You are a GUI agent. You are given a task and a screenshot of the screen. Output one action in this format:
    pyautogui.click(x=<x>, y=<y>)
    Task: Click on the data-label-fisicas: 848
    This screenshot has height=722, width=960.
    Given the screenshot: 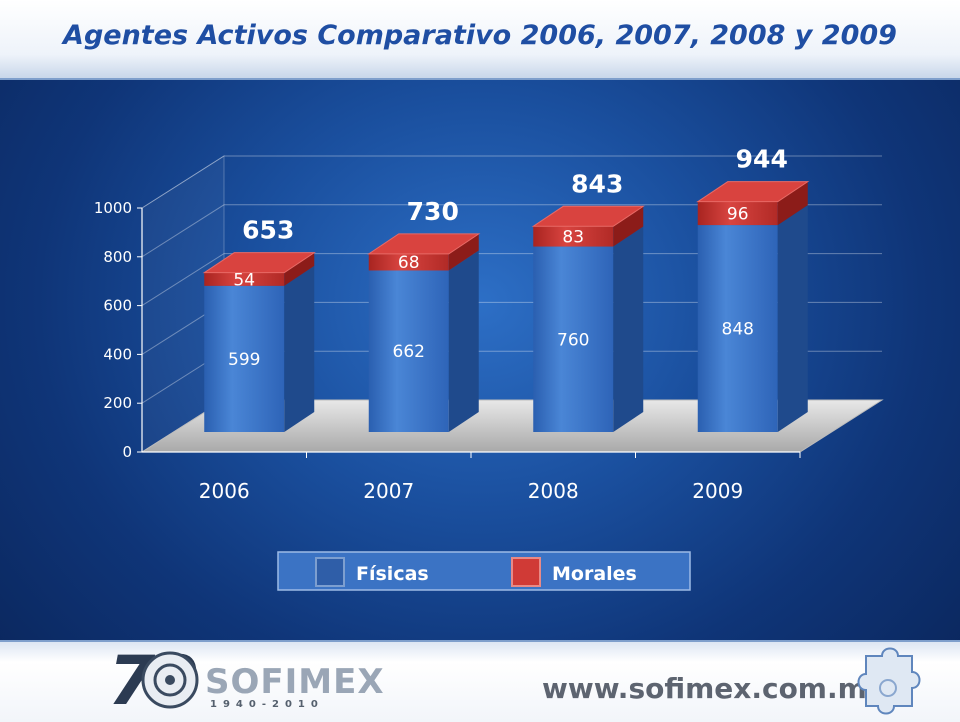 What is the action you would take?
    pyautogui.click(x=738, y=330)
    